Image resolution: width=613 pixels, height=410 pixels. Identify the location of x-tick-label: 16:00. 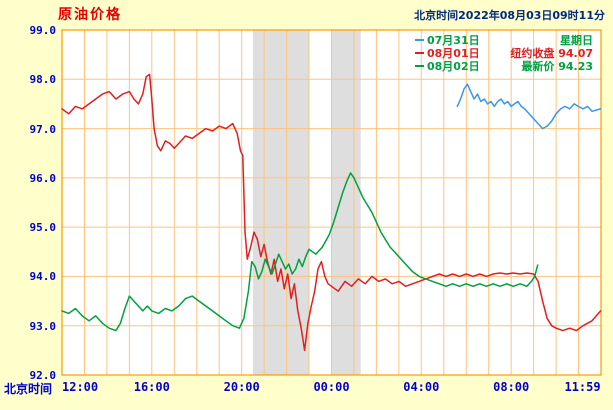
(151, 387).